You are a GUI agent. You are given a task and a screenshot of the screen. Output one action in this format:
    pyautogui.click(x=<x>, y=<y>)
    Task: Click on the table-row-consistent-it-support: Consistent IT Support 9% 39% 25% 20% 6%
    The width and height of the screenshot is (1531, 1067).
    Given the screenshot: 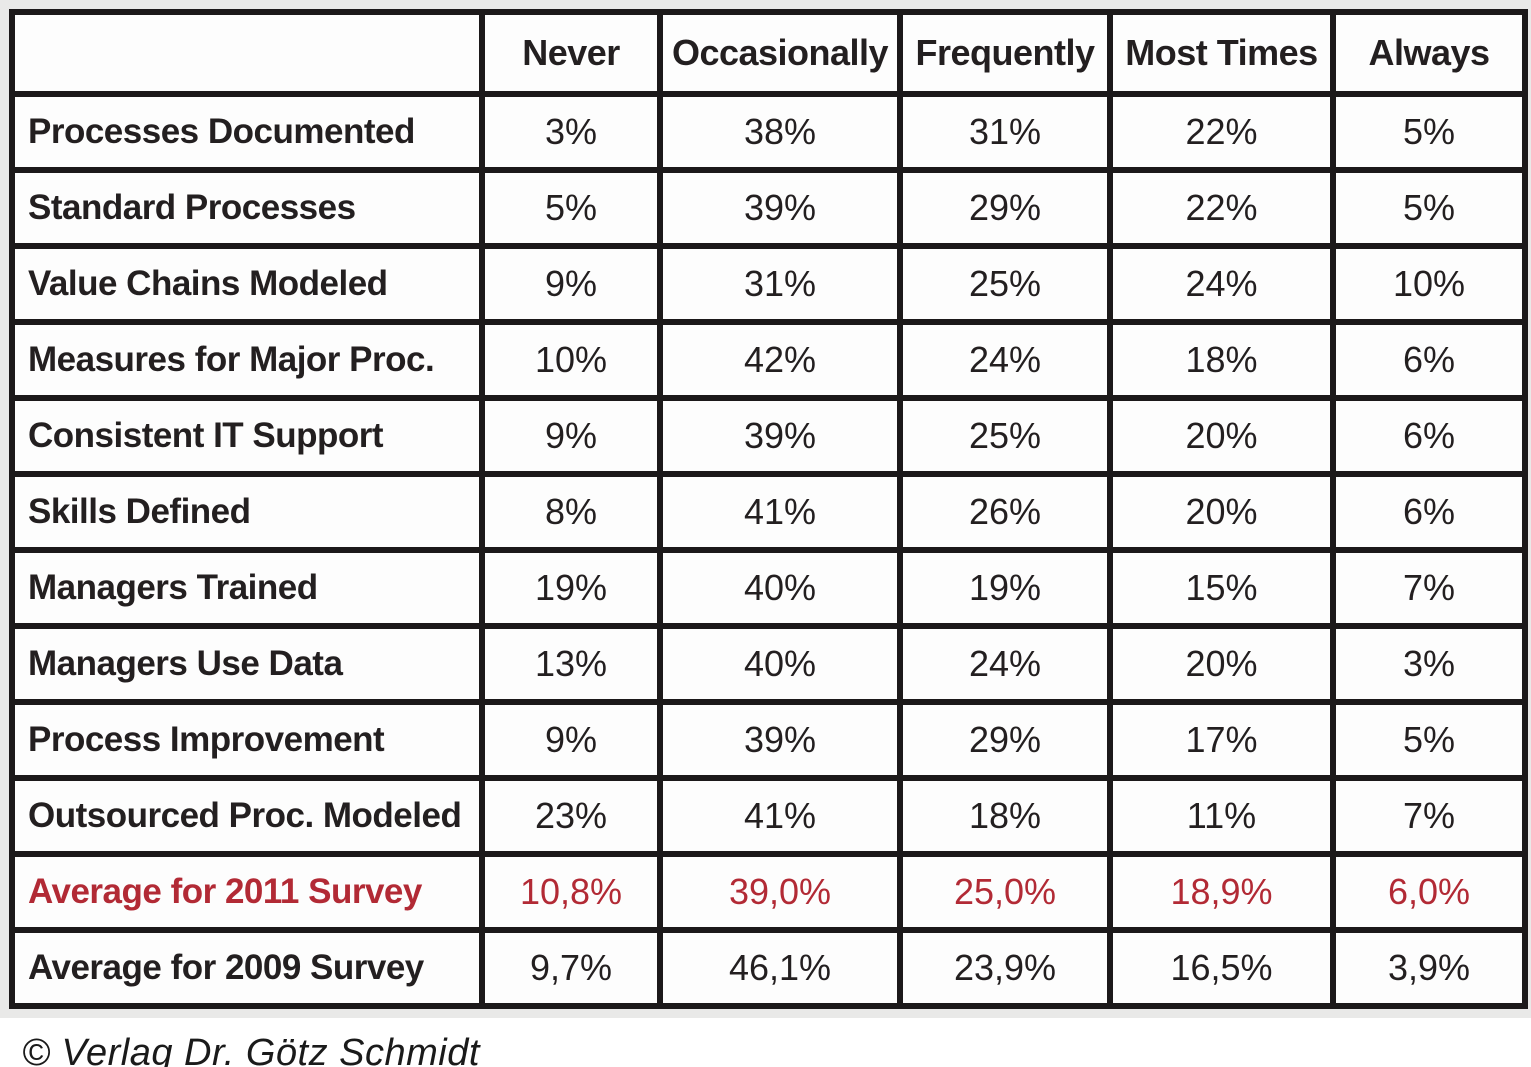 What is the action you would take?
    pyautogui.click(x=768, y=436)
    